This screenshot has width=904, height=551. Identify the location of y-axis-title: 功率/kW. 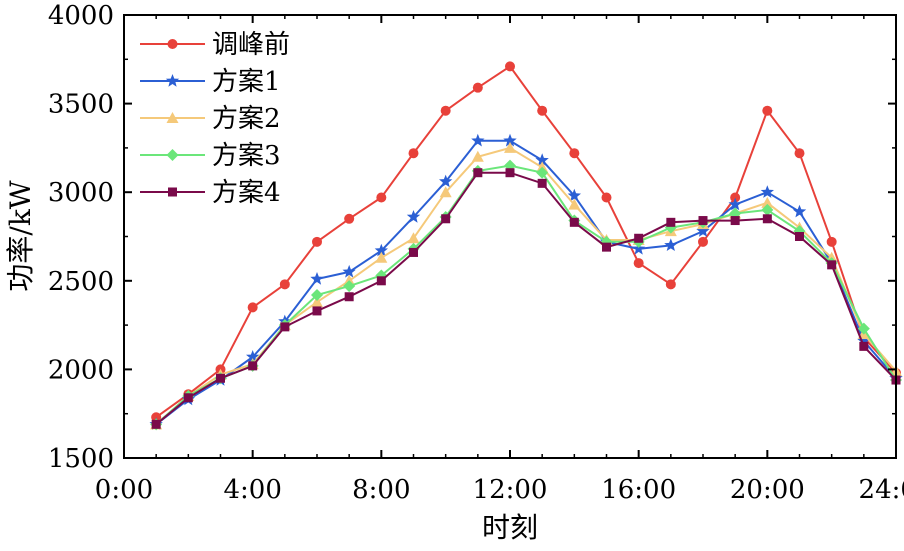
(20, 235).